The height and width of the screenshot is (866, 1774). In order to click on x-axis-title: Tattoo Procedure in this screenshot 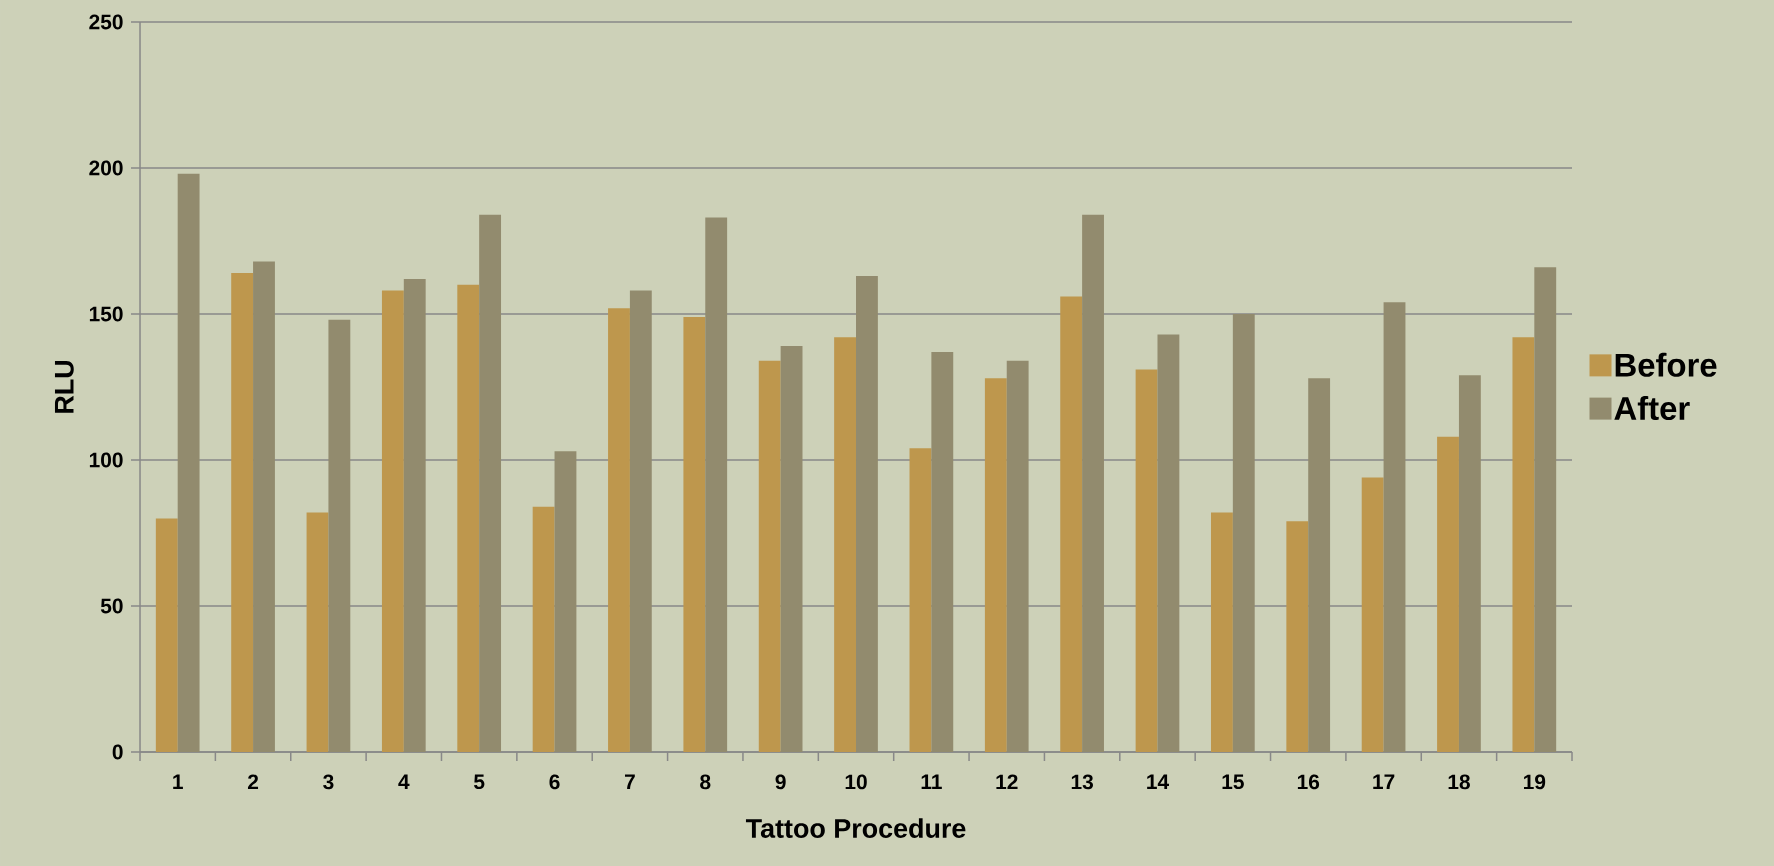, I will do `click(855, 828)`.